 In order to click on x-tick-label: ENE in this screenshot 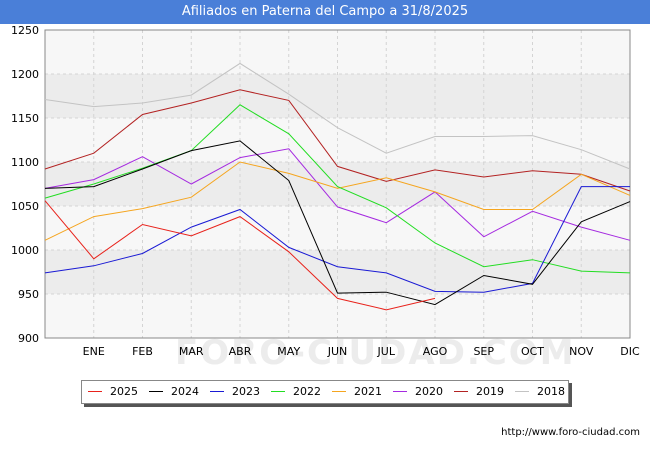, I will do `click(94, 351)`.